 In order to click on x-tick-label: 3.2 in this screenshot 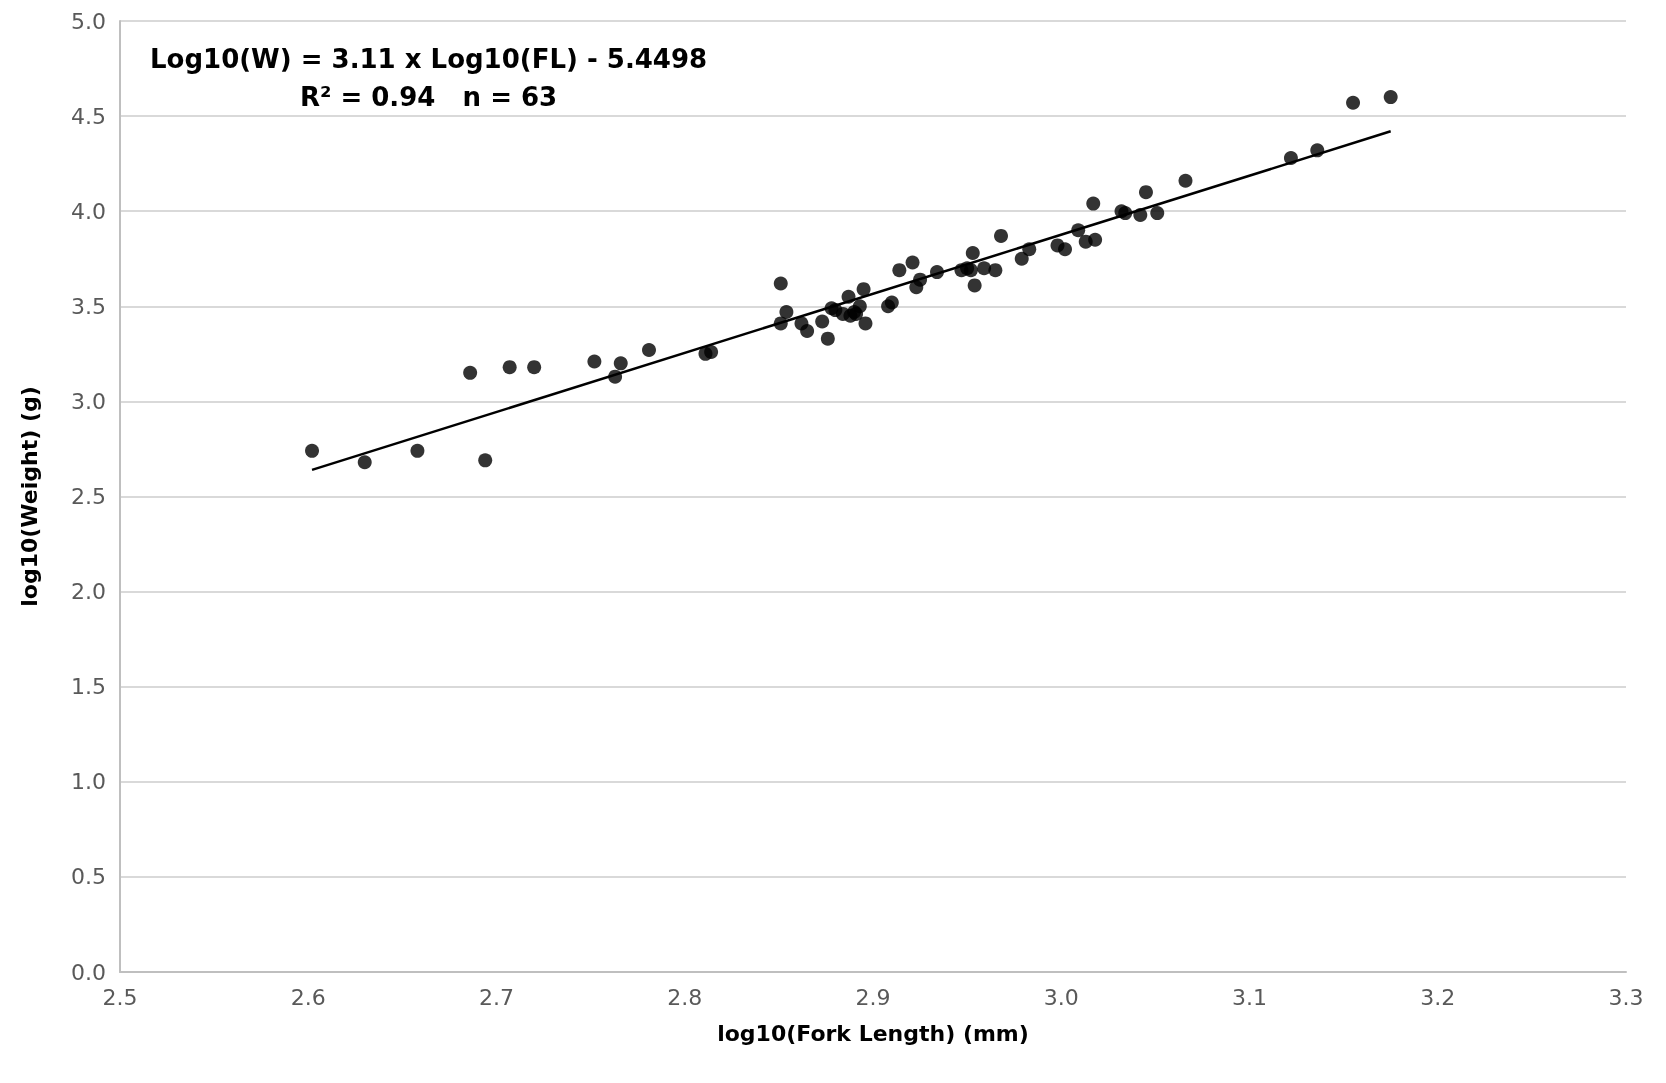, I will do `click(1438, 997)`.